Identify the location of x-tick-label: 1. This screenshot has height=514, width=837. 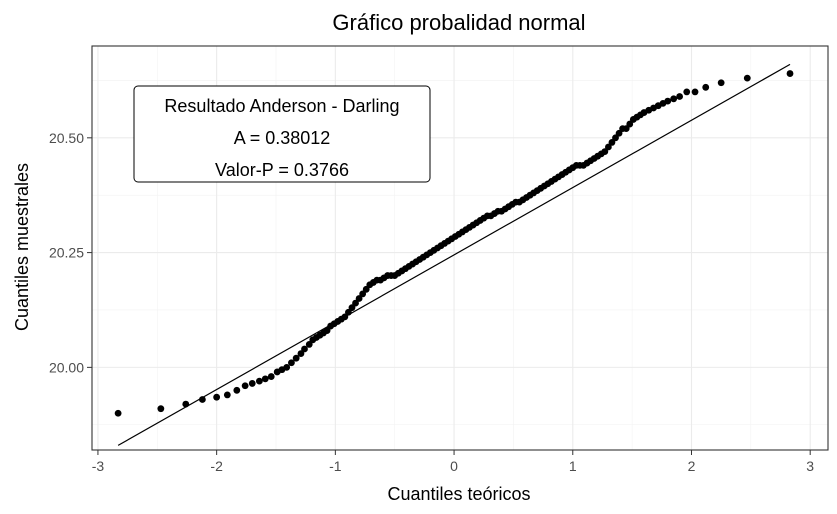
(573, 466).